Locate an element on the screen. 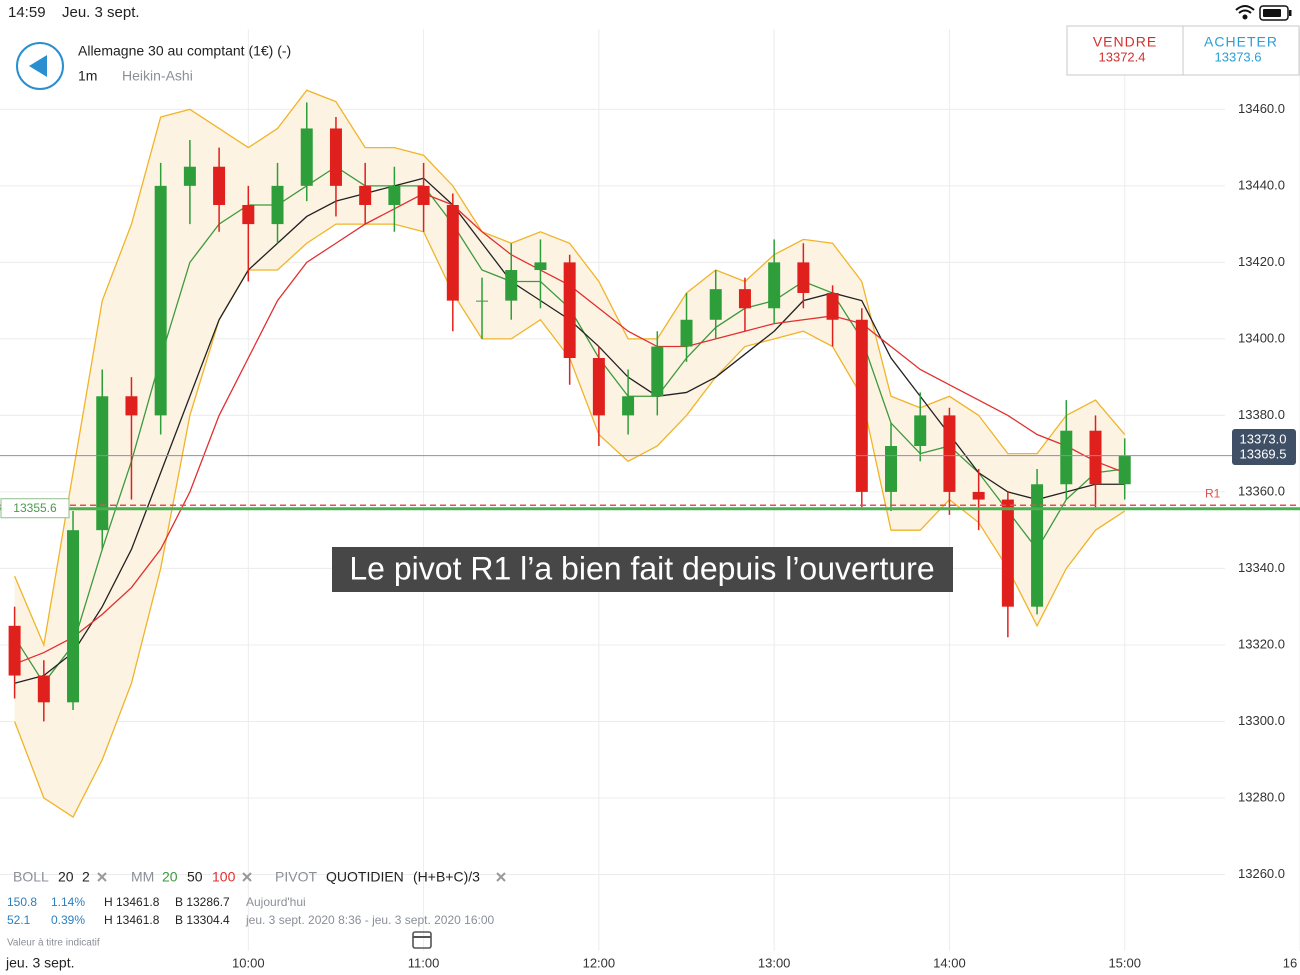 Image resolution: width=1300 pixels, height=975 pixels. wifi-icon is located at coordinates (1245, 12).